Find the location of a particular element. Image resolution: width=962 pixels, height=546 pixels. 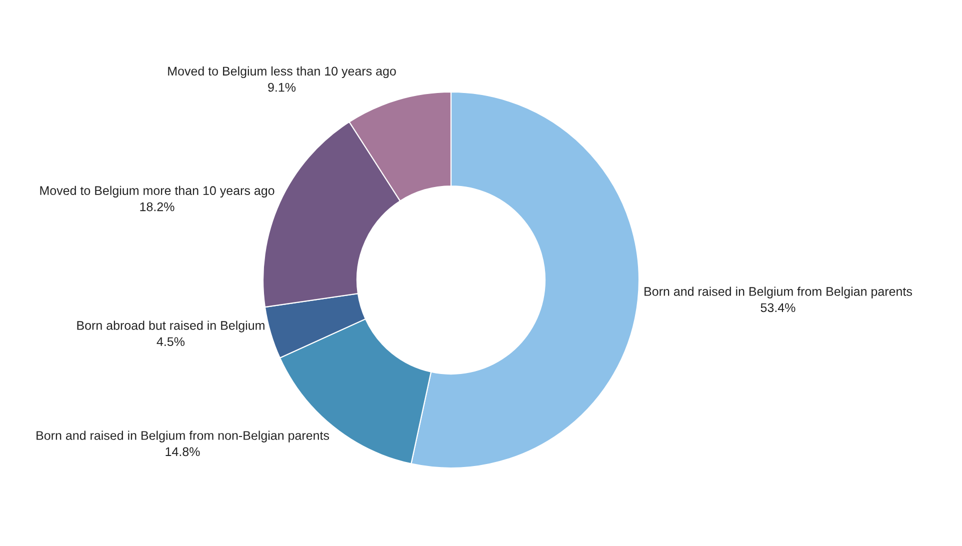

data-label: 53.4% is located at coordinates (778, 307).